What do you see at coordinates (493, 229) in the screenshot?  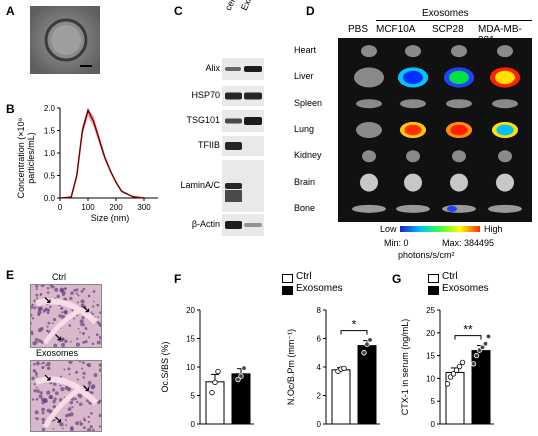 I see `scale-high: High` at bounding box center [493, 229].